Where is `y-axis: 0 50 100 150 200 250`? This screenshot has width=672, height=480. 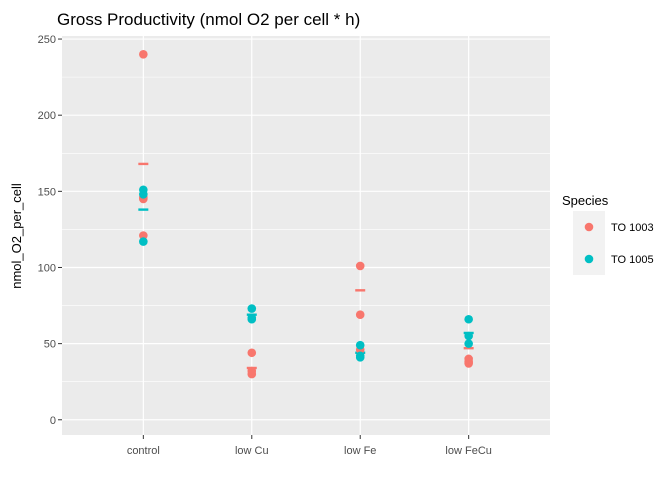
y-axis: 0 50 100 150 200 250 is located at coordinates (50, 230).